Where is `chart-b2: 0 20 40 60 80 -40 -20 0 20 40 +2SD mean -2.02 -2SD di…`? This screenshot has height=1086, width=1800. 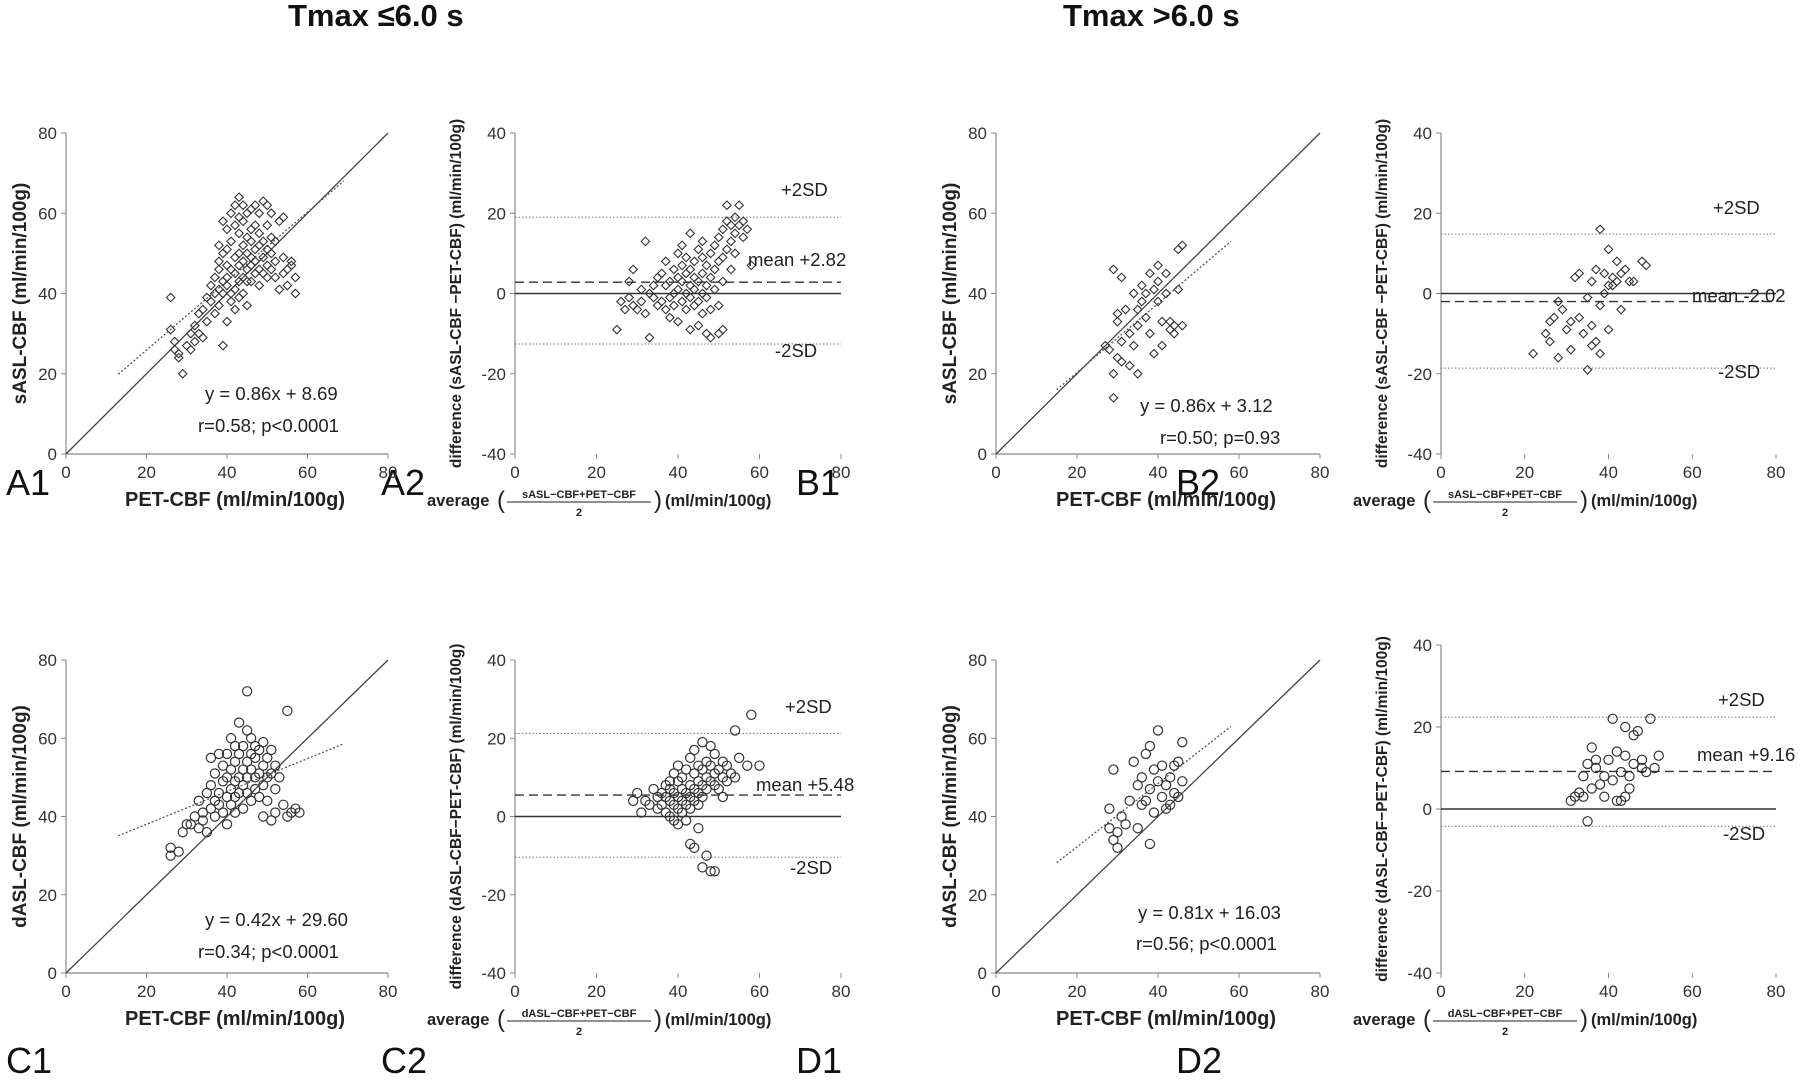
chart-b2: 0 20 40 60 80 -40 -20 0 20 40 +2SD mean -2.02 -2SD di… is located at coordinates (1569, 319).